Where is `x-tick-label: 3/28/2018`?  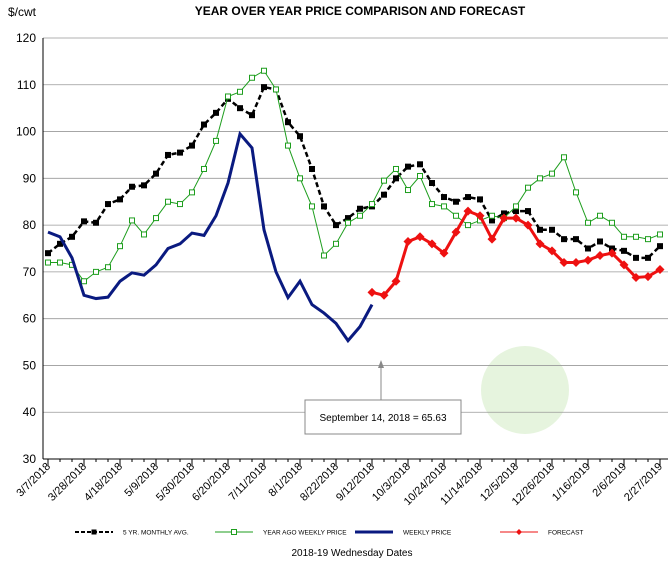
x-tick-label: 3/28/2018 is located at coordinates (67, 482).